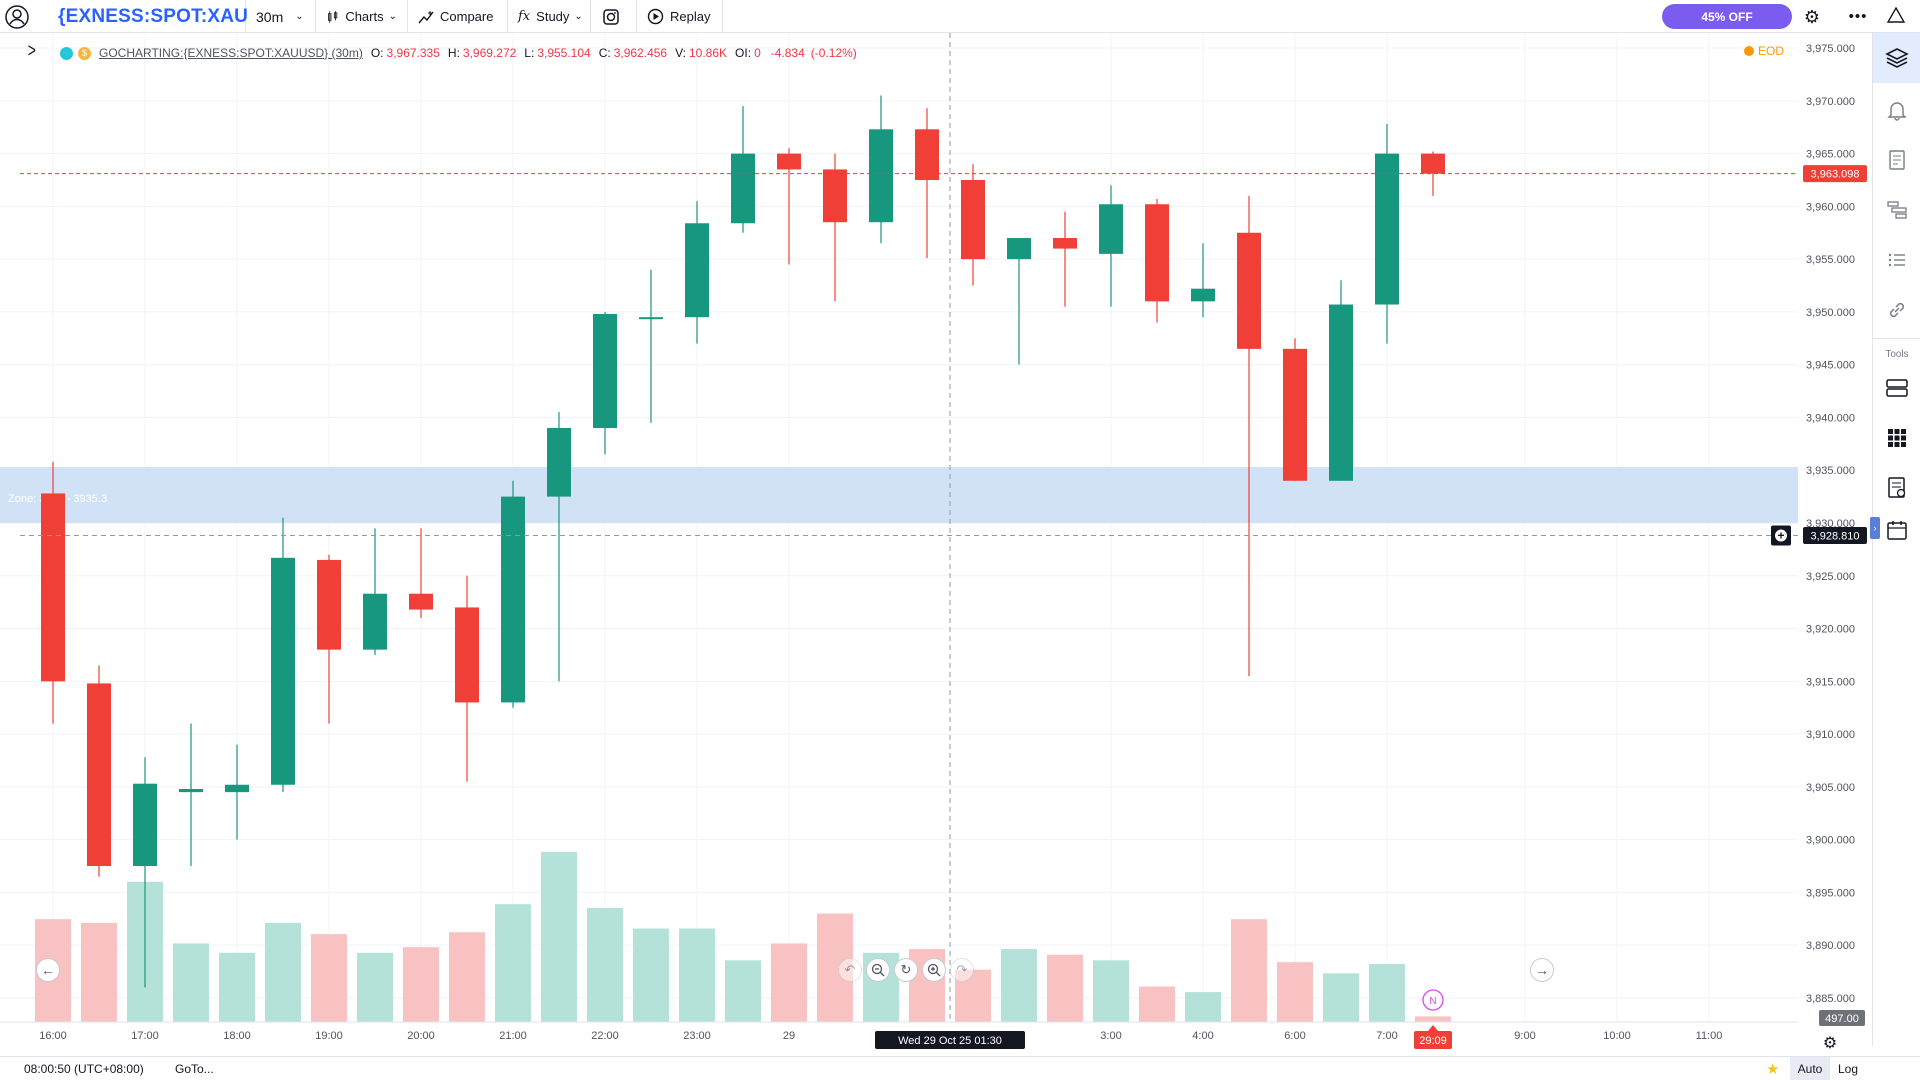 This screenshot has width=1920, height=1080. I want to click on user-avatar-button, so click(20, 16).